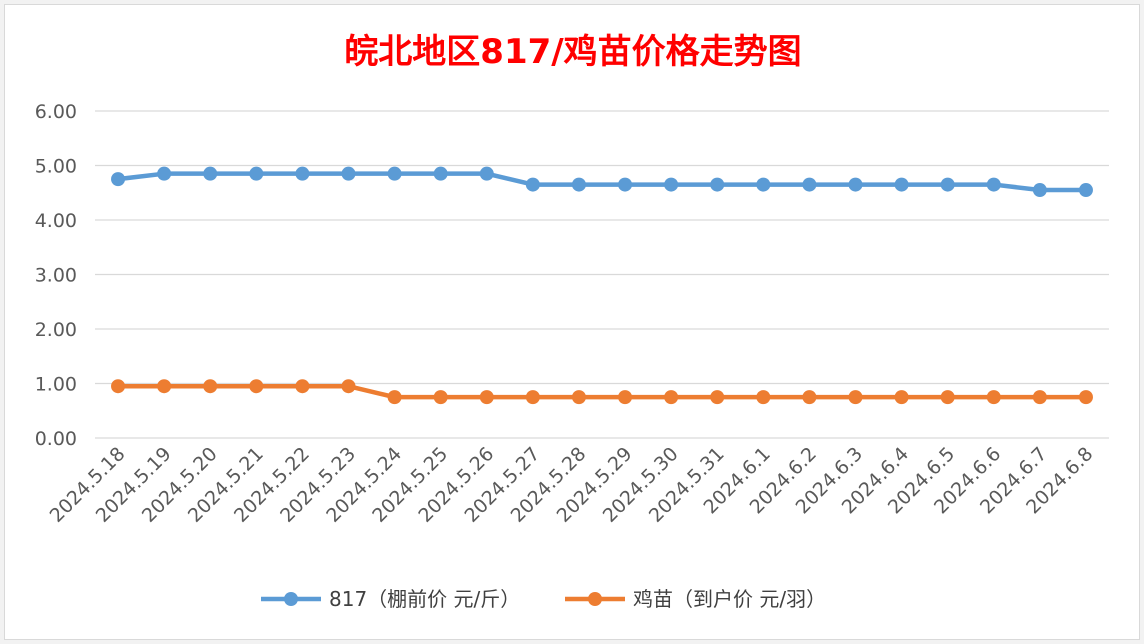 This screenshot has width=1144, height=644. Describe the element at coordinates (56, 385) in the screenshot. I see `y-tick-label: 1.00` at that location.